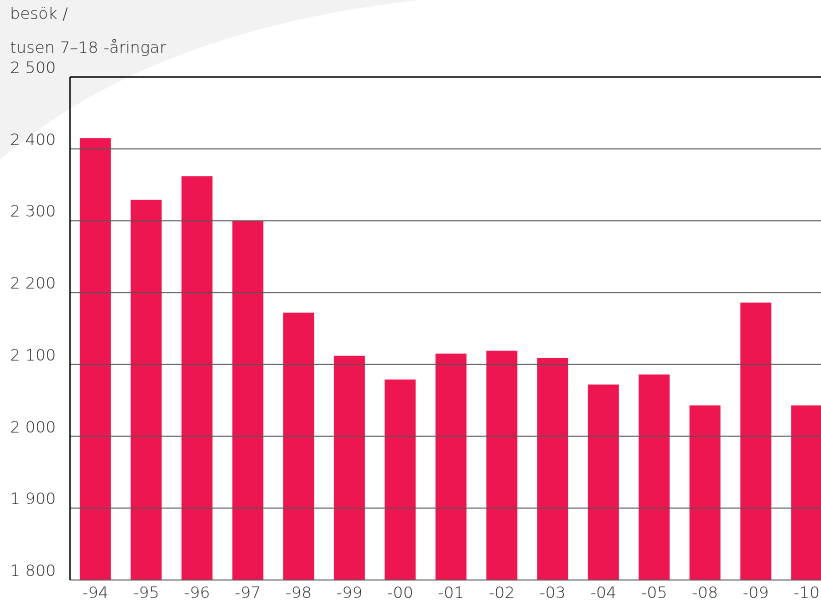 This screenshot has height=606, width=821. What do you see at coordinates (88, 47) in the screenshot?
I see `y-axis-label: tusen 7–18 -åringar` at bounding box center [88, 47].